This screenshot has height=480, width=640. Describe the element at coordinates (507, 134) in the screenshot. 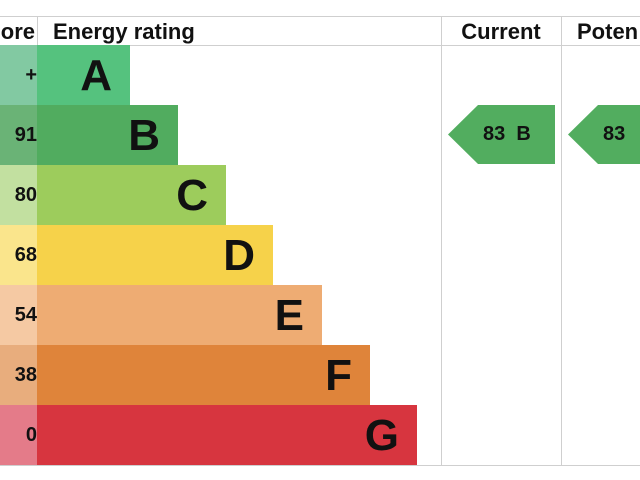

I see `current-rating: 83 B` at that location.